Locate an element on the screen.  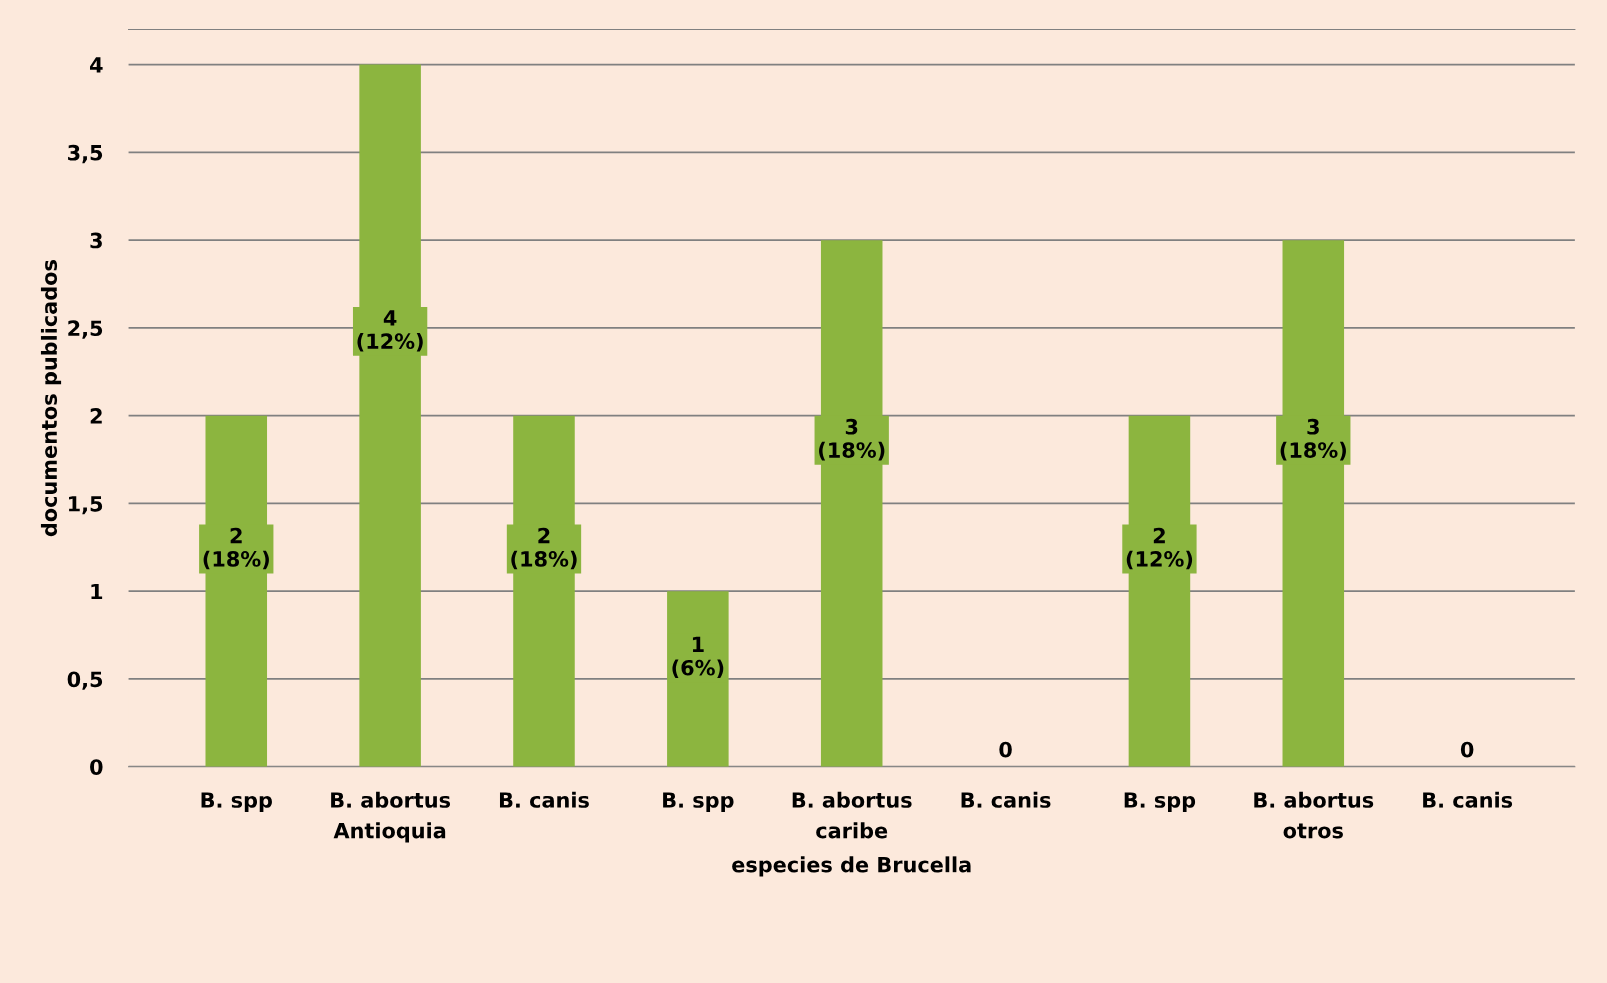
y-tick-label: 4 is located at coordinates (96, 65).